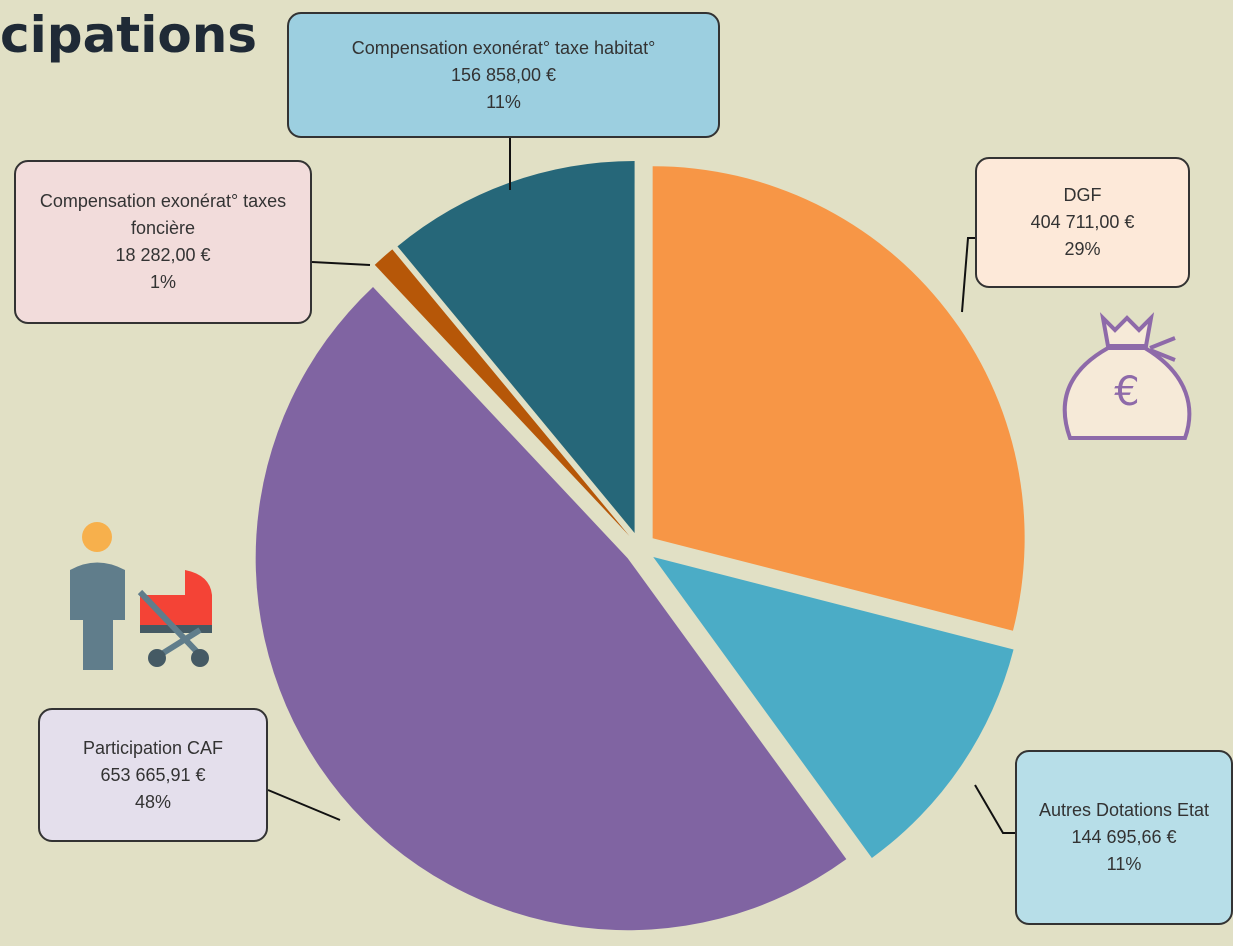  I want to click on amount-label: 653 665,91 €, so click(153, 774).